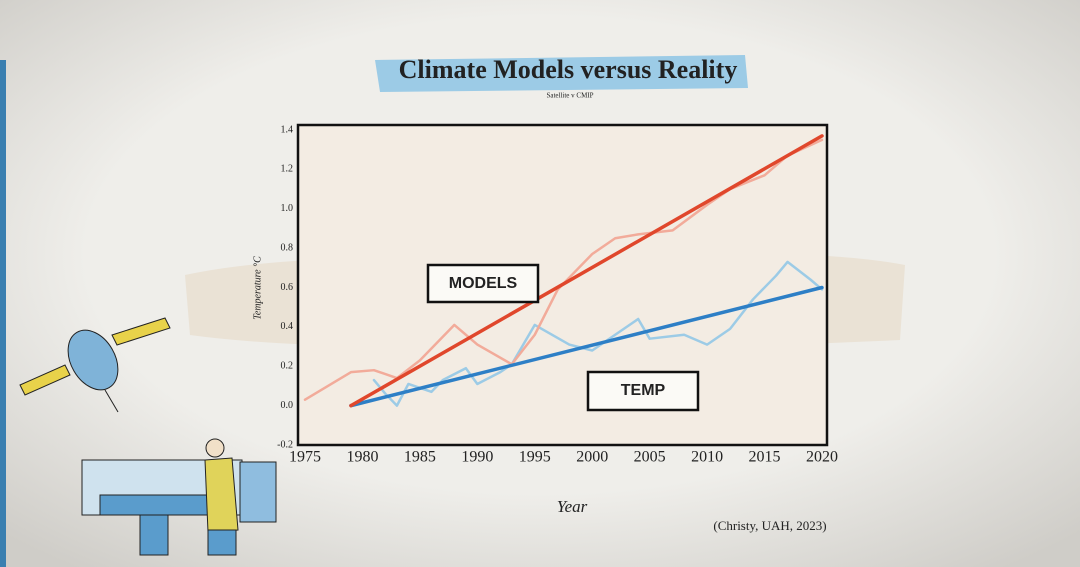 The width and height of the screenshot is (1080, 567). Describe the element at coordinates (287, 366) in the screenshot. I see `y-tick-label: 0.2` at that location.